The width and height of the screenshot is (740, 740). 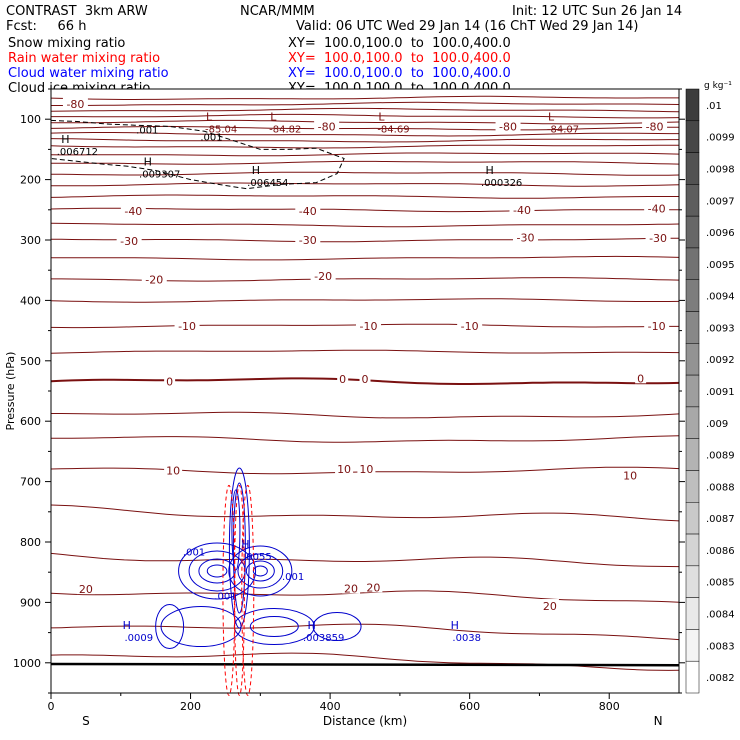 What do you see at coordinates (399, 58) in the screenshot?
I see `legend-rain-xy: XY= 100.0,100.0 to 100.0,400.0` at bounding box center [399, 58].